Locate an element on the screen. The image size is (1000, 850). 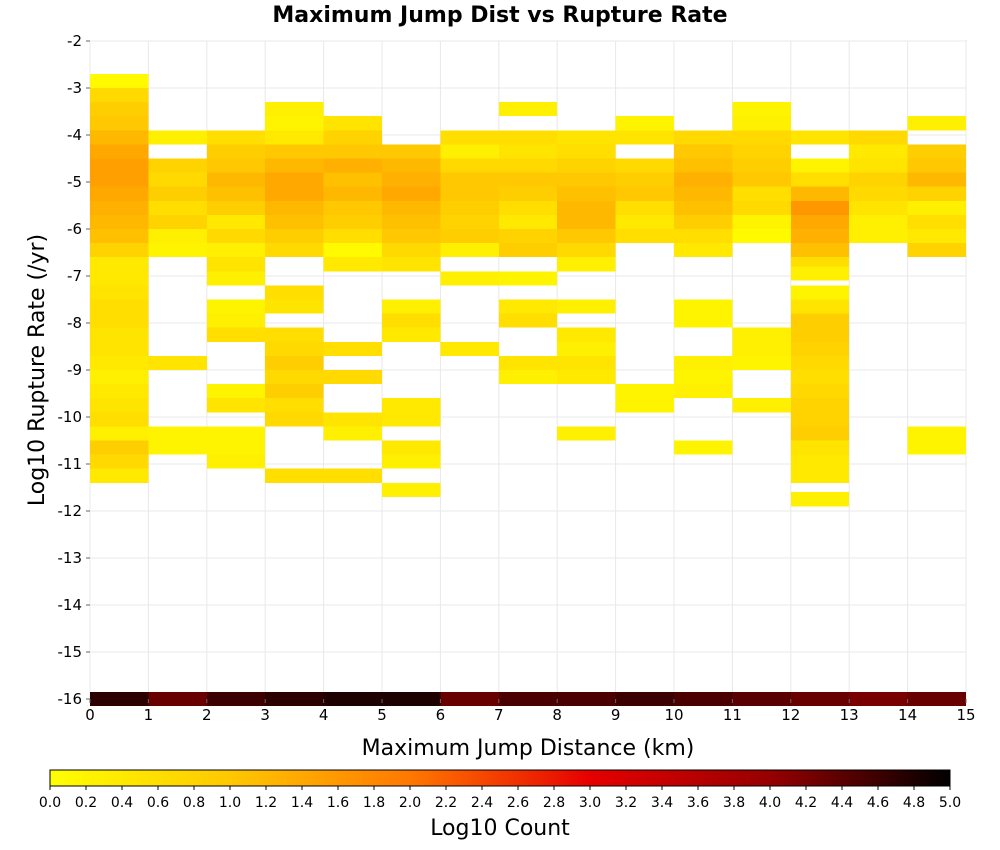
colorbar-tick-label: 2.6 is located at coordinates (518, 803).